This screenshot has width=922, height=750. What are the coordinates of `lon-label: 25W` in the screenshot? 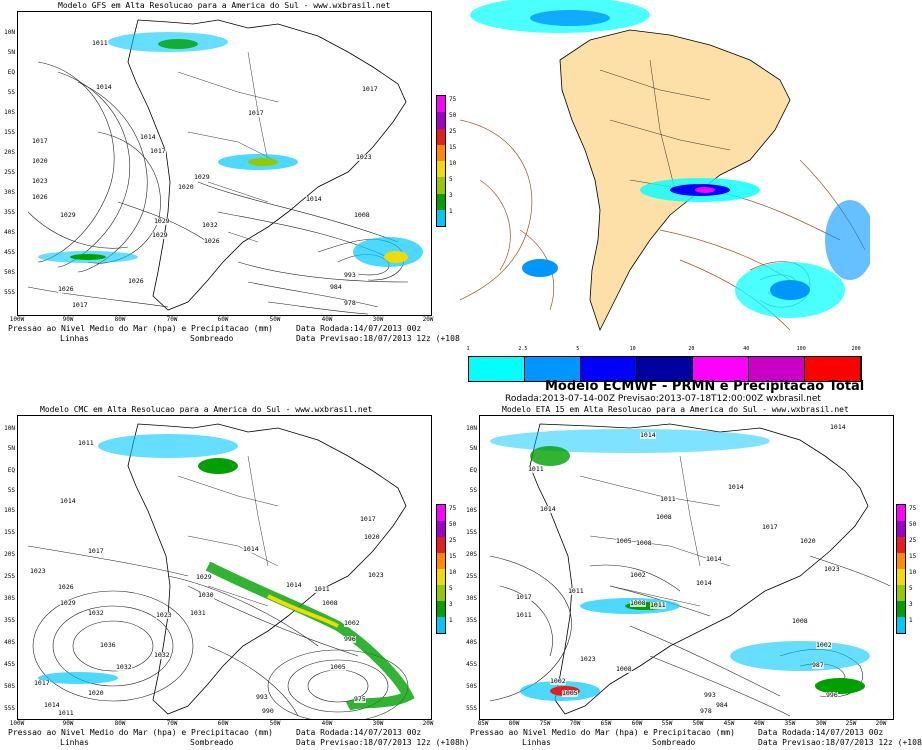 It's located at (851, 723).